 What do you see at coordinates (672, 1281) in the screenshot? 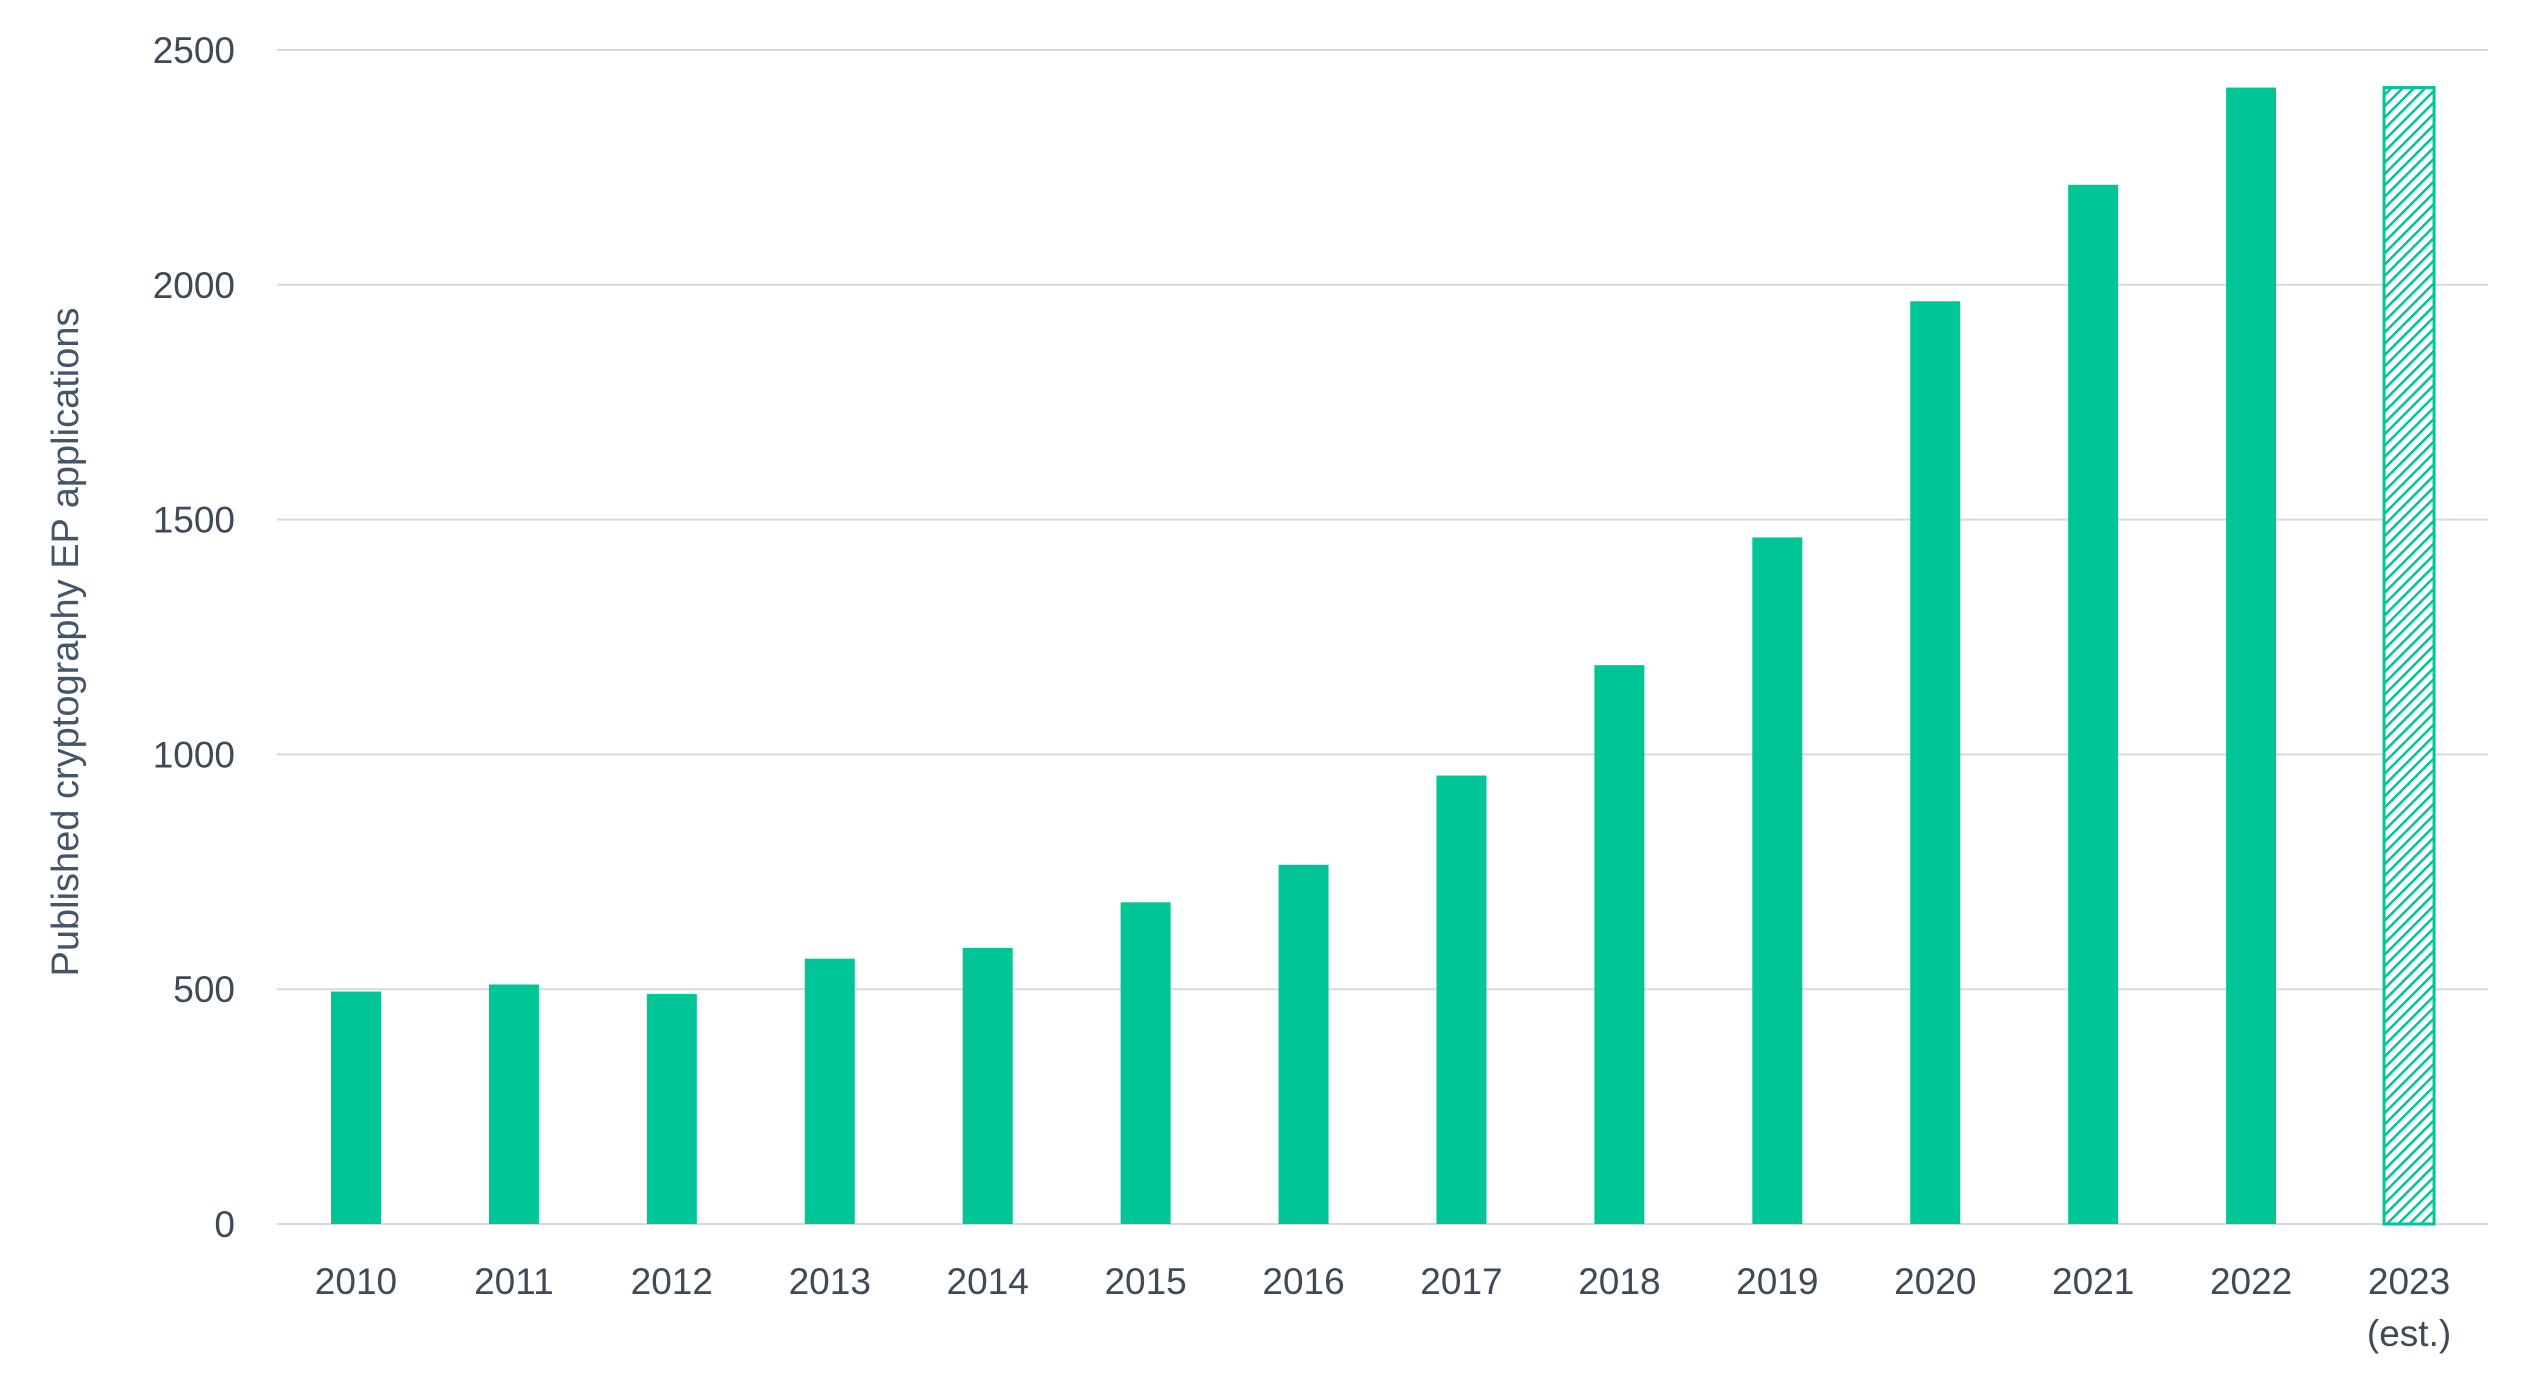
I see `x-tick-label: 2012` at bounding box center [672, 1281].